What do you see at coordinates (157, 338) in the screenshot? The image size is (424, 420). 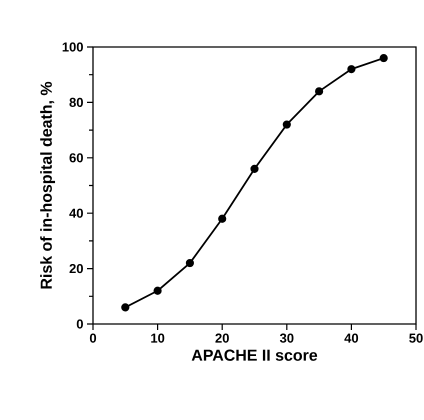 I see `x-tick-label: 10` at bounding box center [157, 338].